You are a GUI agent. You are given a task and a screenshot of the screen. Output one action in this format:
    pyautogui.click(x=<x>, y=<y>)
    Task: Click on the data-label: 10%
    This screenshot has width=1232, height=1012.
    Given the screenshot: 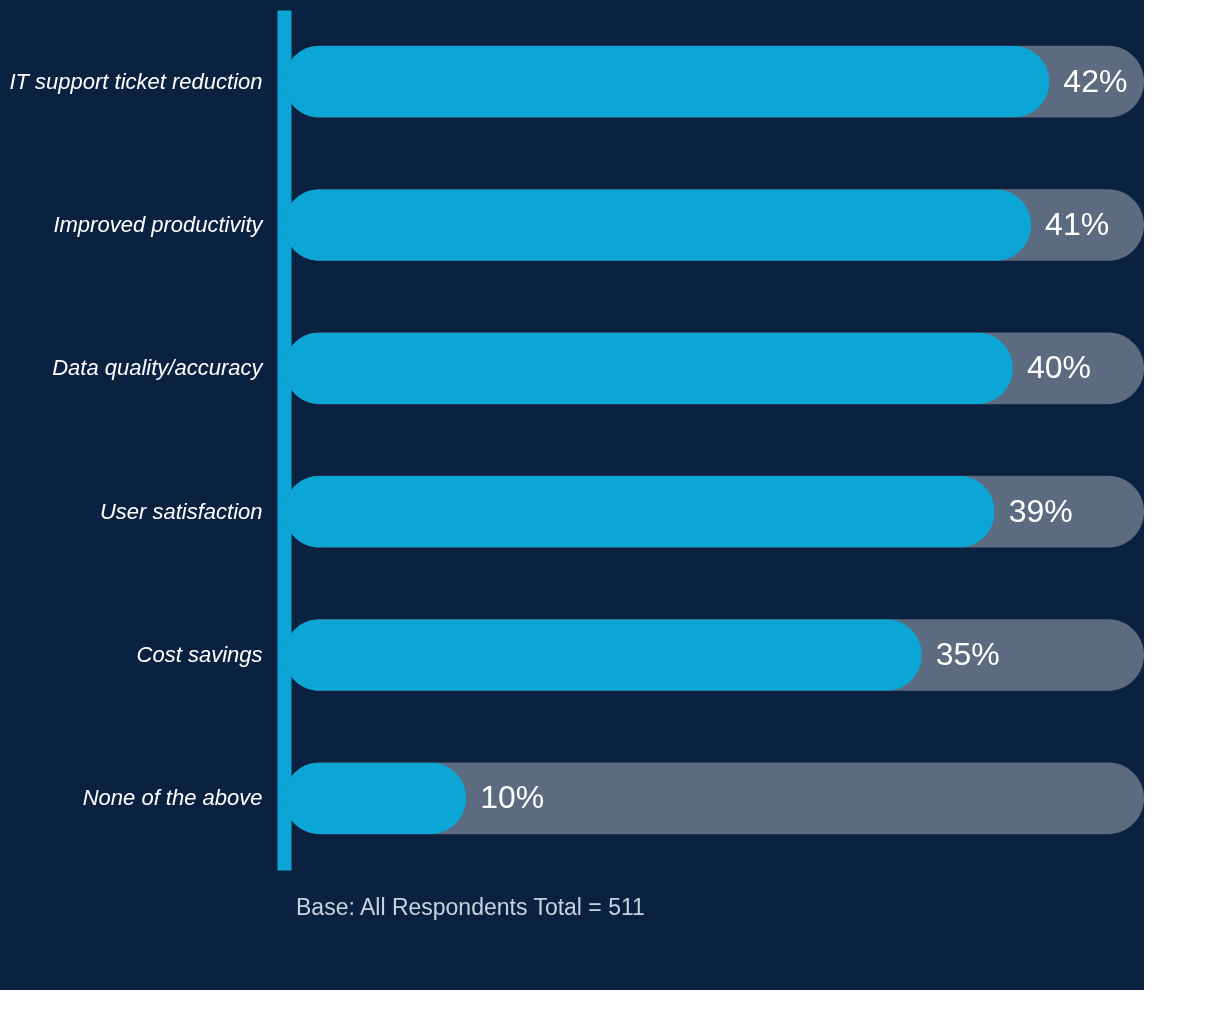 What is the action you would take?
    pyautogui.click(x=512, y=797)
    